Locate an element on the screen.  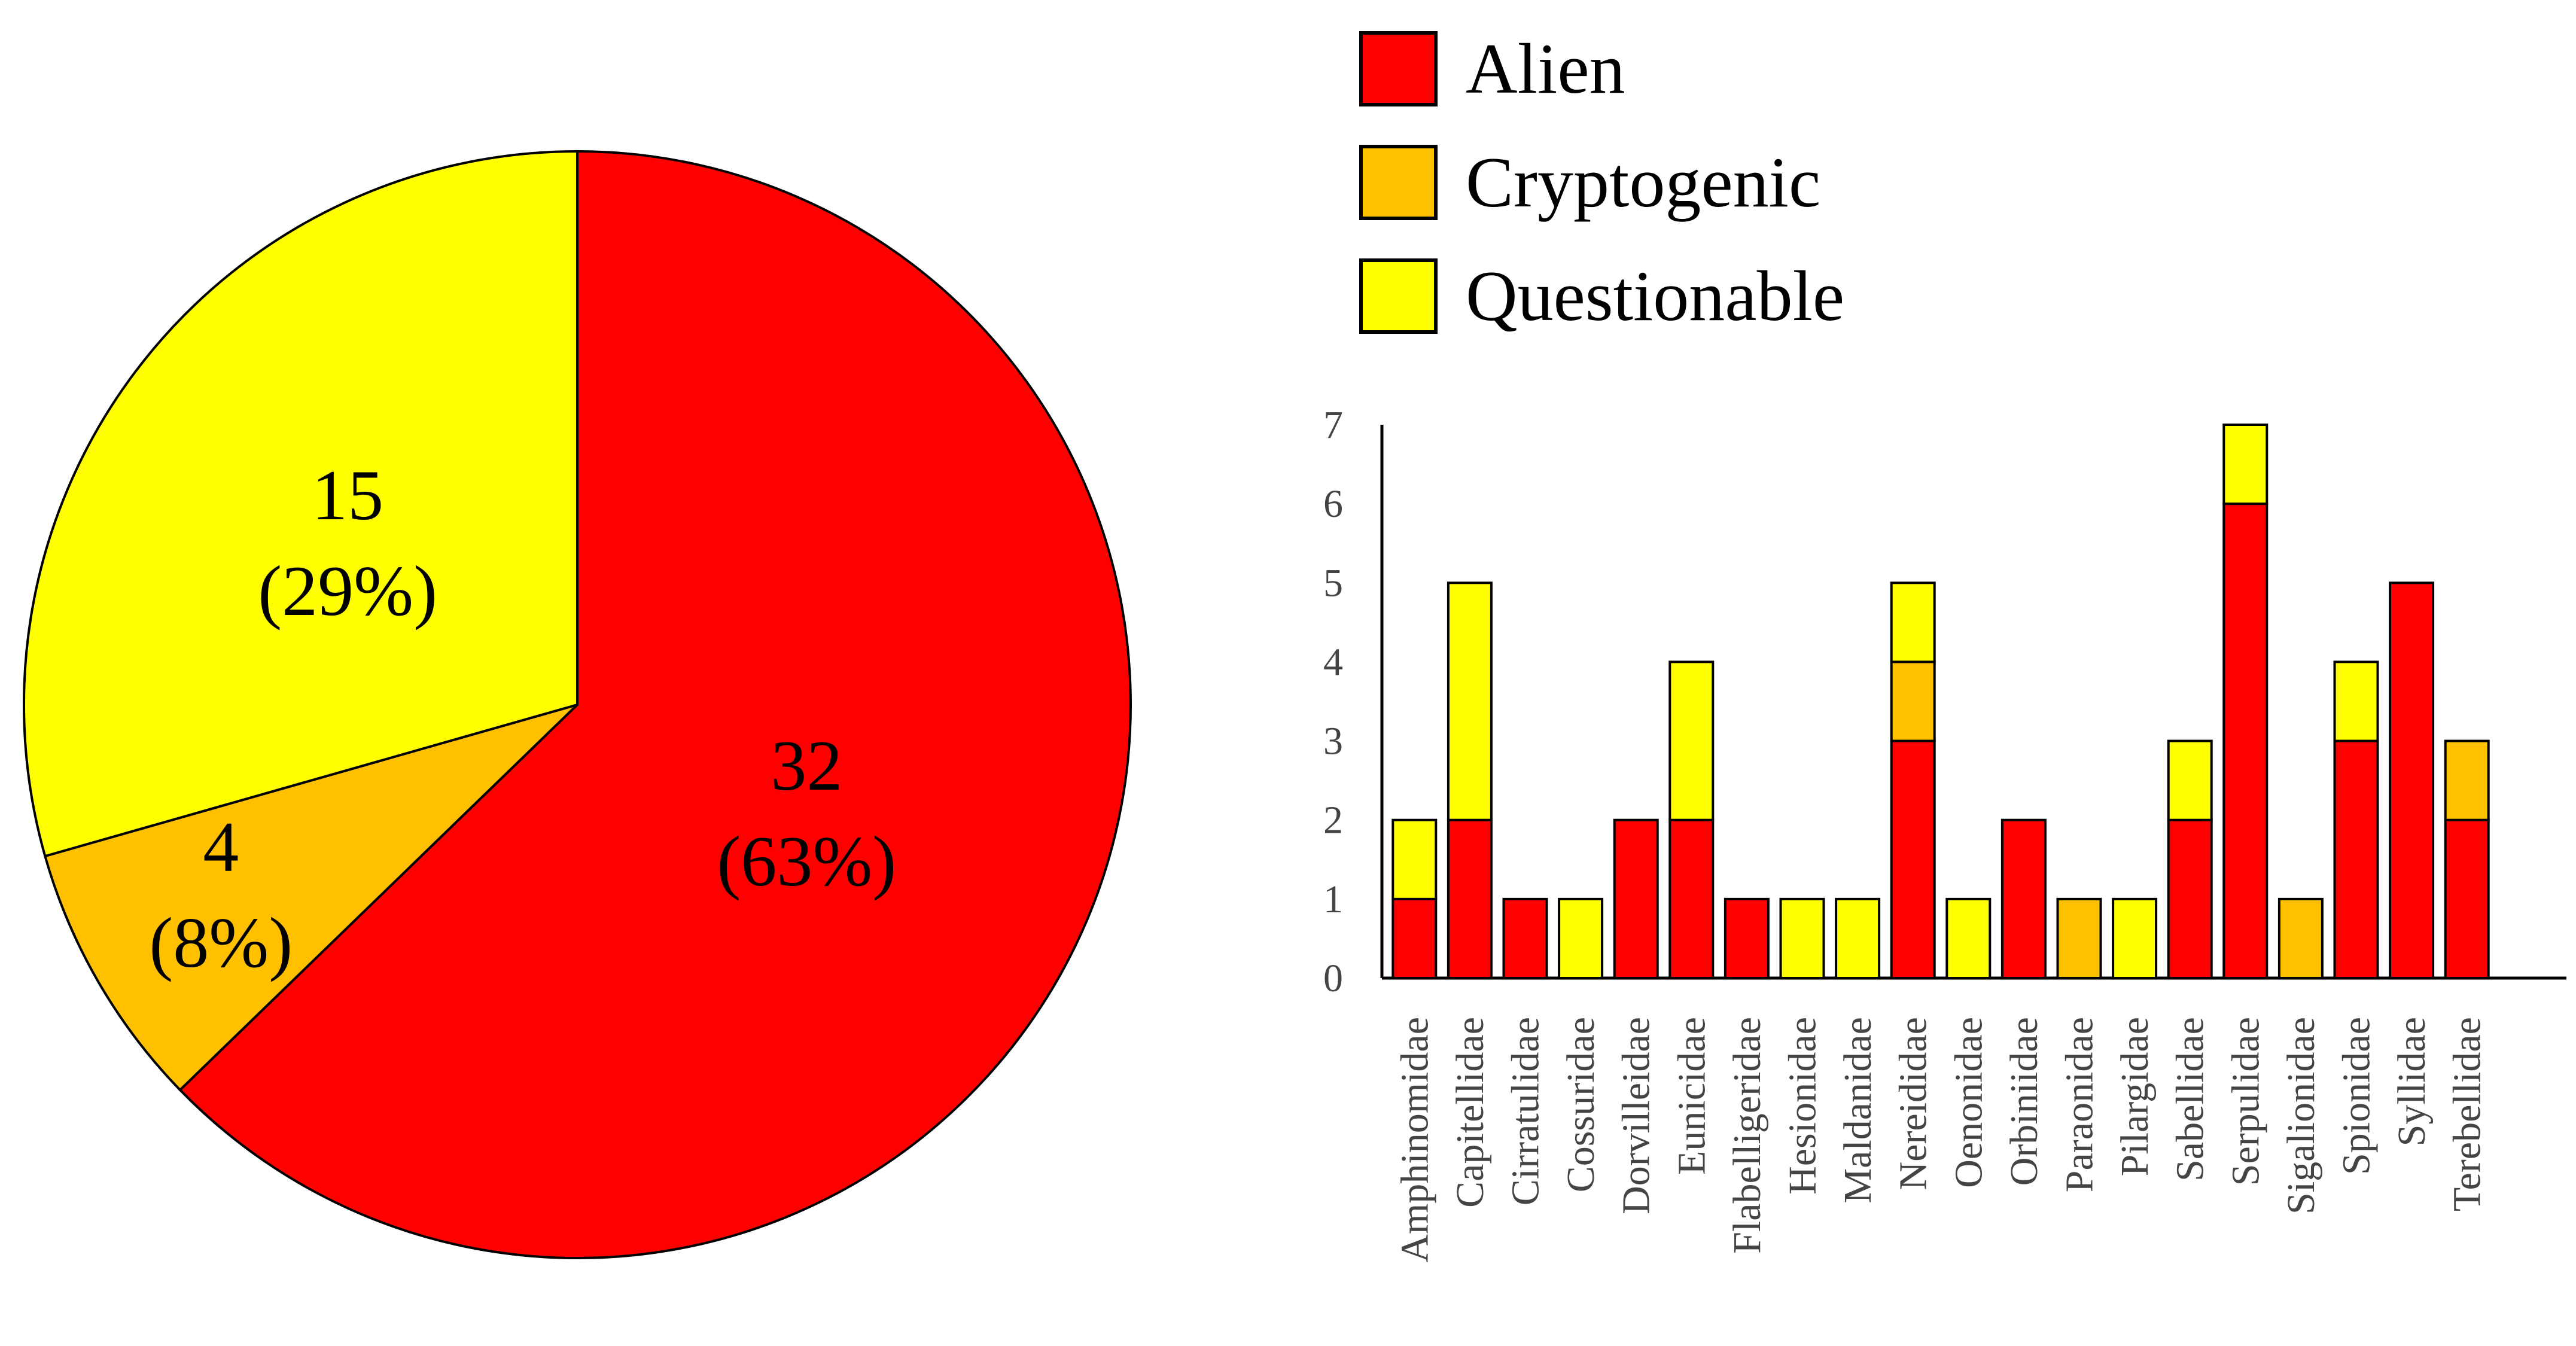
legend-label-cryptogenic: Cryptogenic is located at coordinates (1643, 182).